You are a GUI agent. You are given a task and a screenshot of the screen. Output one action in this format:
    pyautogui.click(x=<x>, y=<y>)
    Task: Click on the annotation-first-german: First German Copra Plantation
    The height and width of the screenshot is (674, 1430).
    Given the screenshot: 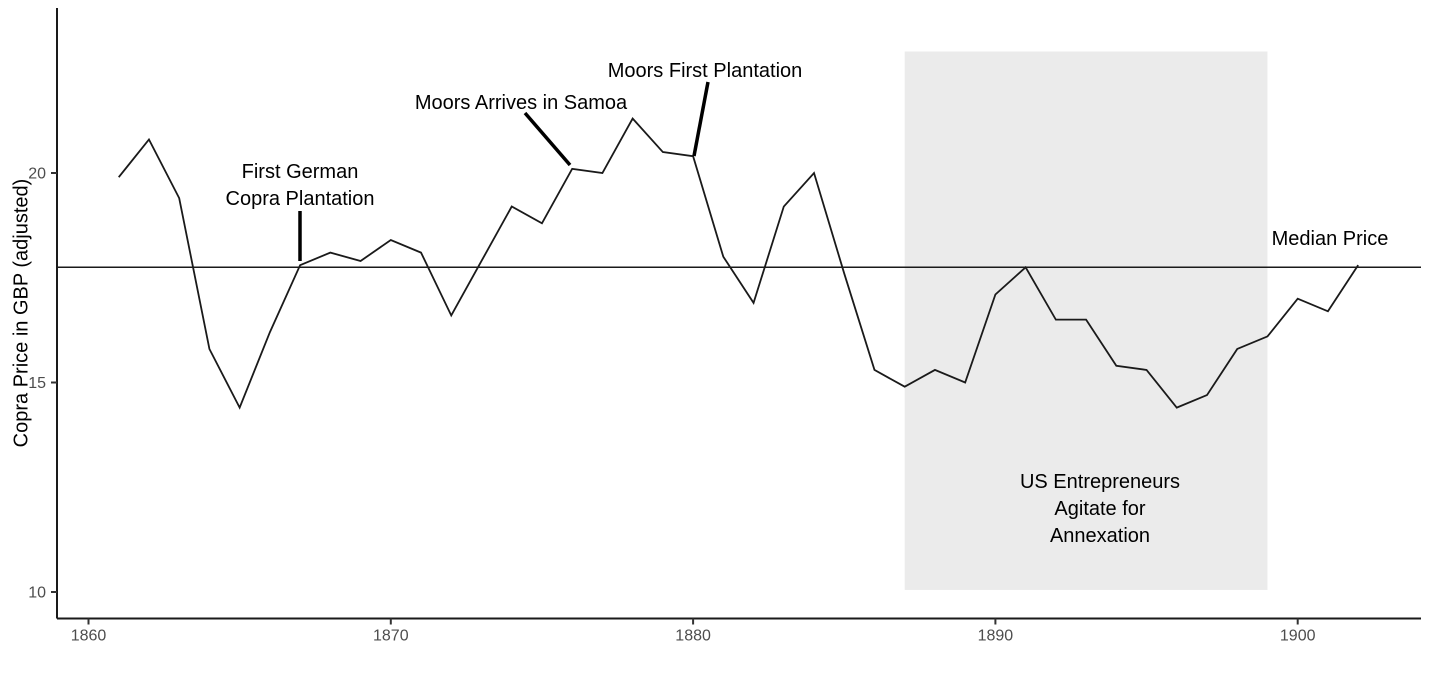 What is the action you would take?
    pyautogui.click(x=300, y=186)
    